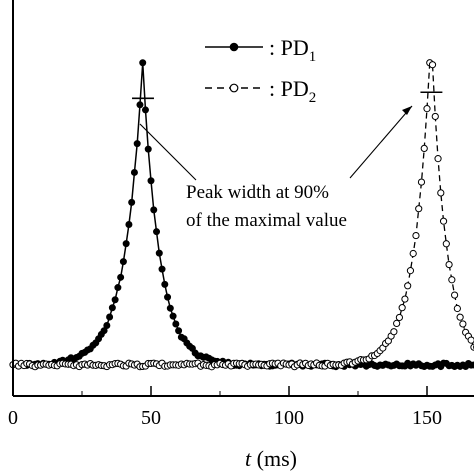  What do you see at coordinates (225, 407) in the screenshot?
I see `x-ticks: 0 50 100 150` at bounding box center [225, 407].